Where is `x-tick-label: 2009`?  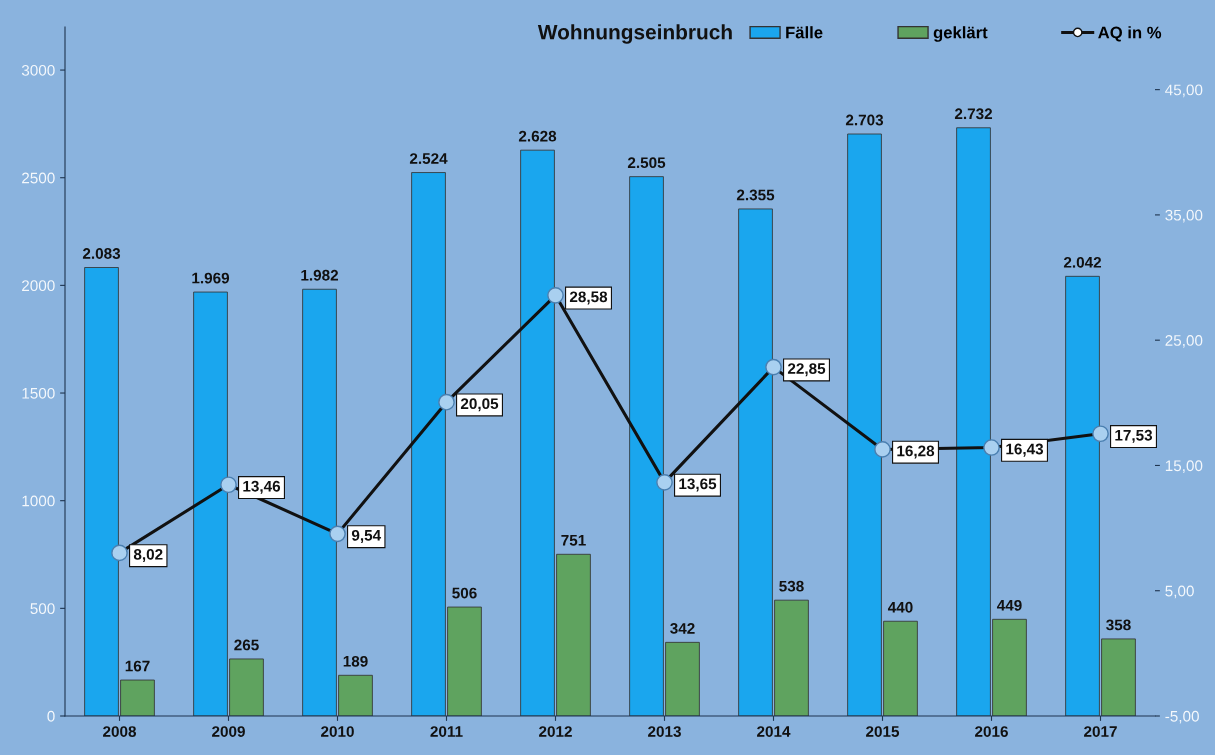 x-tick-label: 2009 is located at coordinates (228, 731).